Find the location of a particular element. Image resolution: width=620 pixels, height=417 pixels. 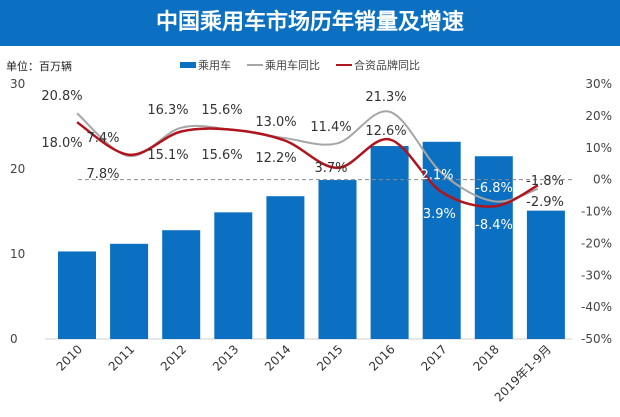

data-label-jv-yoy: -3.9% is located at coordinates (437, 214).